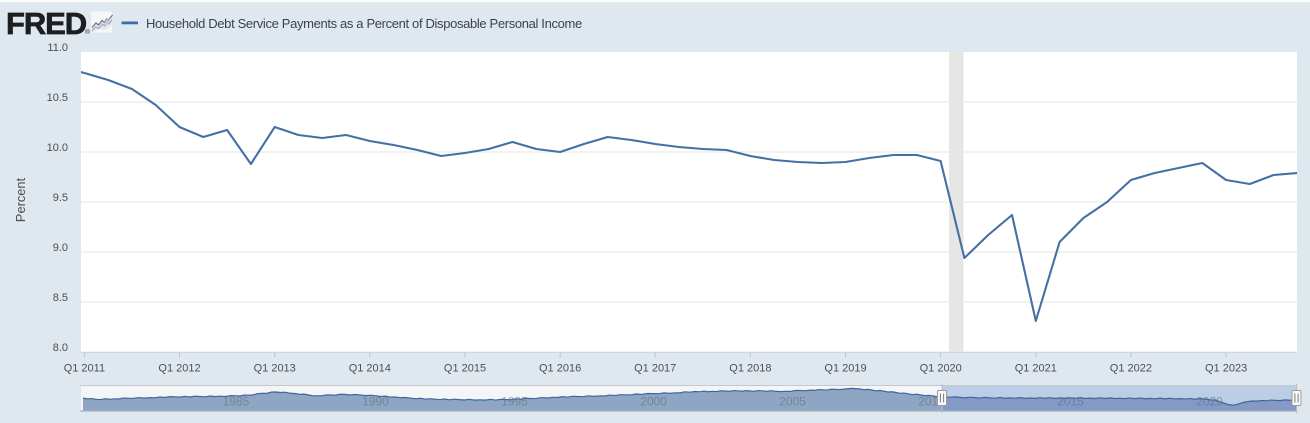 This screenshot has width=1310, height=423. I want to click on svg-text: 8.5, so click(60, 298).